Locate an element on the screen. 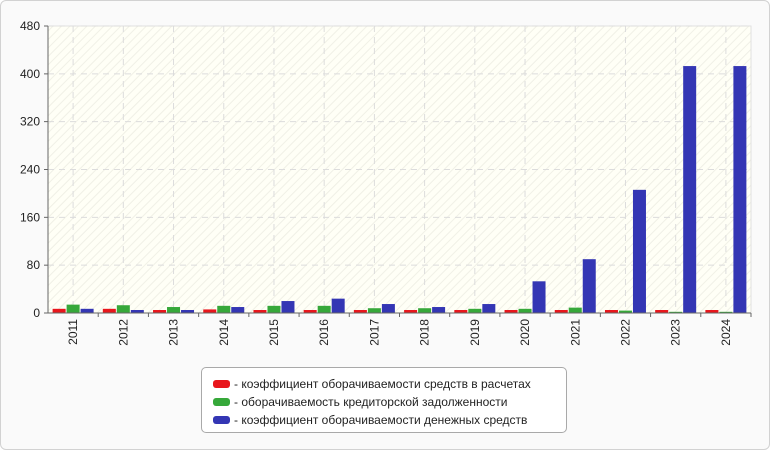 Image resolution: width=770 pixels, height=450 pixels. y-tick-labels: 0 80 160 240 320 400 480 is located at coordinates (30, 169).